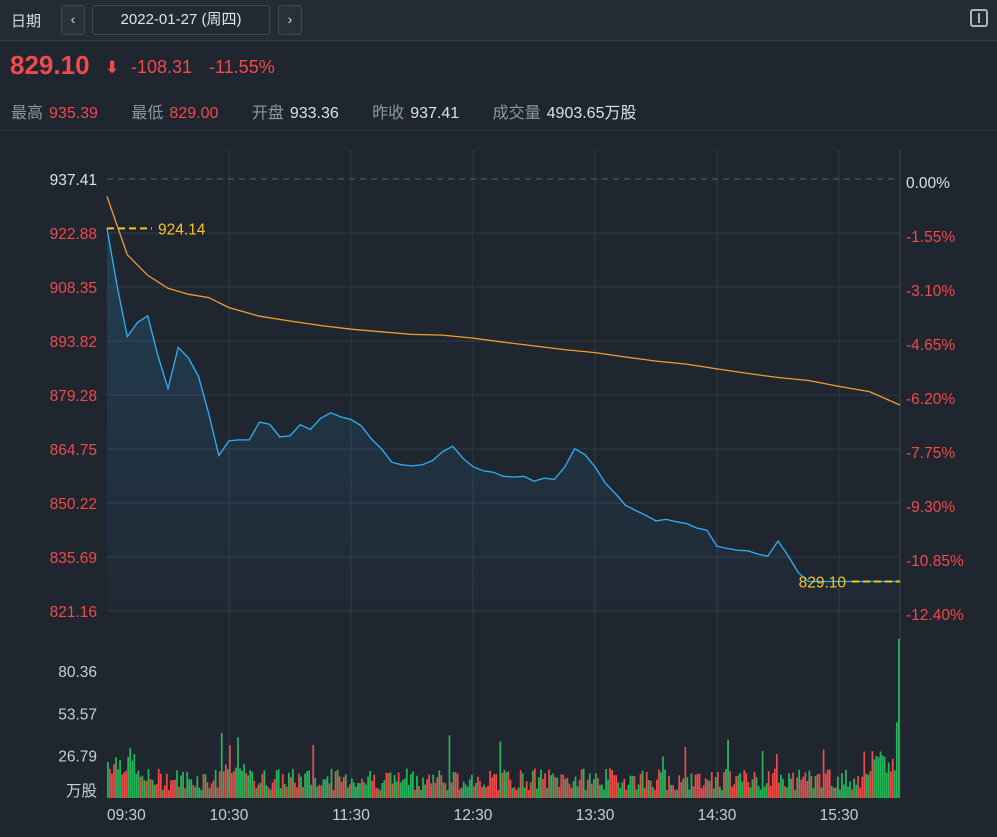  Describe the element at coordinates (77, 757) in the screenshot. I see `volume-tick-label: 26.79` at that location.